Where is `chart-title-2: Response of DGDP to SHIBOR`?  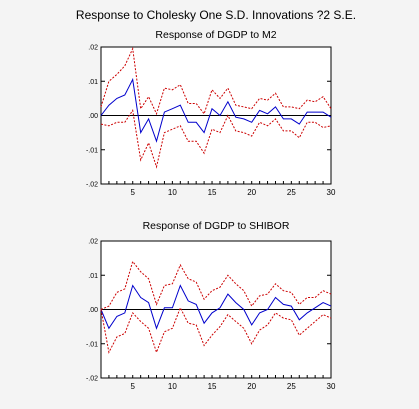 chart-title-2: Response of DGDP to SHIBOR is located at coordinates (216, 226).